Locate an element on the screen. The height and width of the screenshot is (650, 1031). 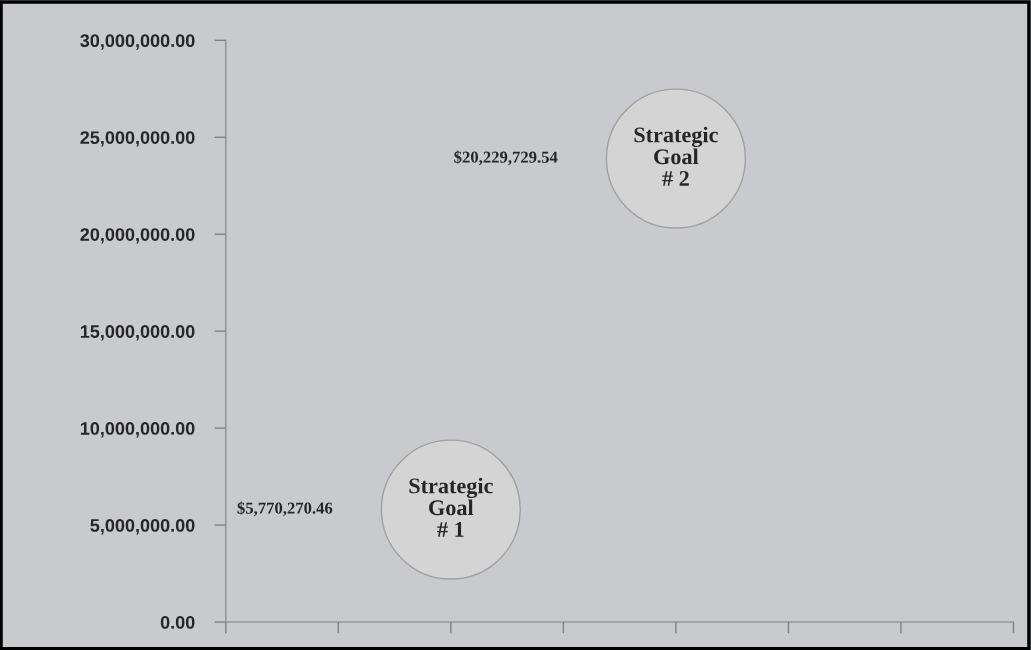
y-tick-label: 0.00 is located at coordinates (177, 622).